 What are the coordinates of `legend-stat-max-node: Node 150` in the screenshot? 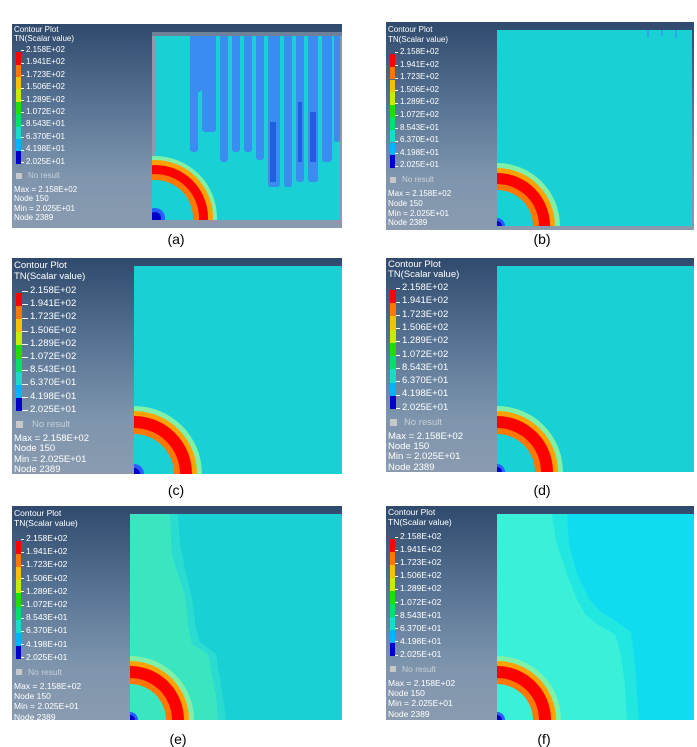 It's located at (31, 199).